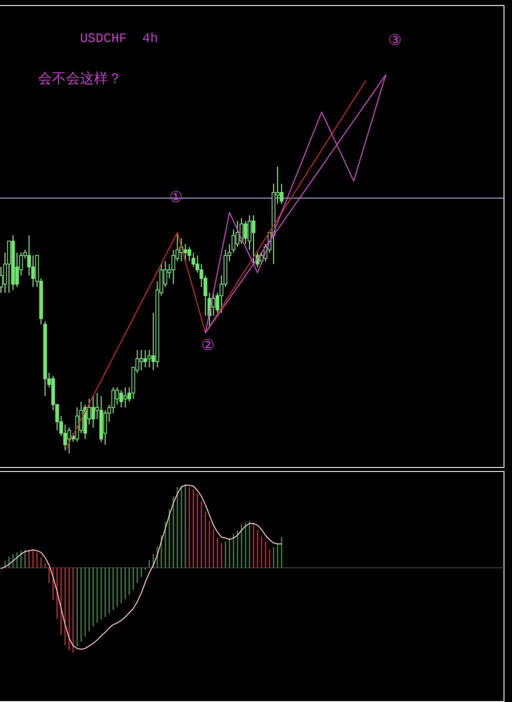 The height and width of the screenshot is (702, 512). I want to click on title: USDCHF 4h, so click(119, 38).